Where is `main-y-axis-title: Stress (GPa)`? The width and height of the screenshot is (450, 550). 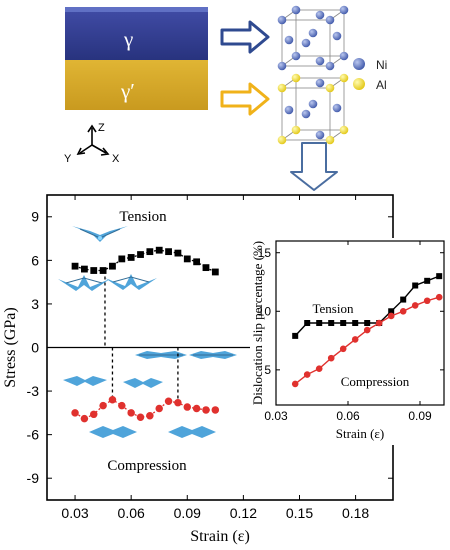 main-y-axis-title: Stress (GPa) is located at coordinates (10, 347).